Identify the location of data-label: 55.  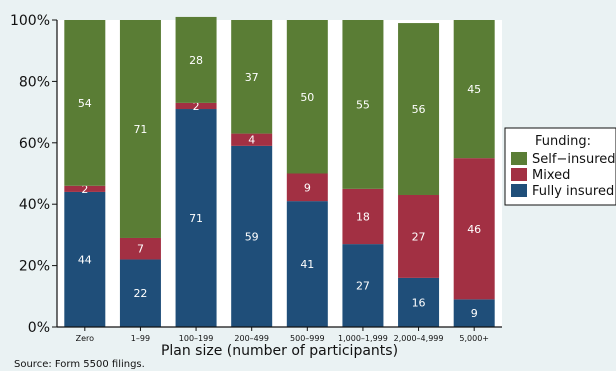
(363, 104).